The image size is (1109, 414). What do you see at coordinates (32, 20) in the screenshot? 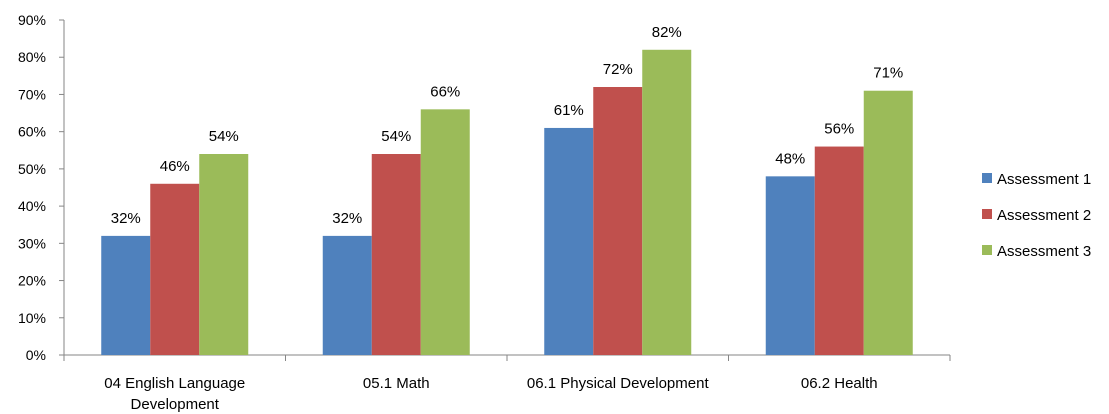
I see `y-tick-label: 90%` at bounding box center [32, 20].